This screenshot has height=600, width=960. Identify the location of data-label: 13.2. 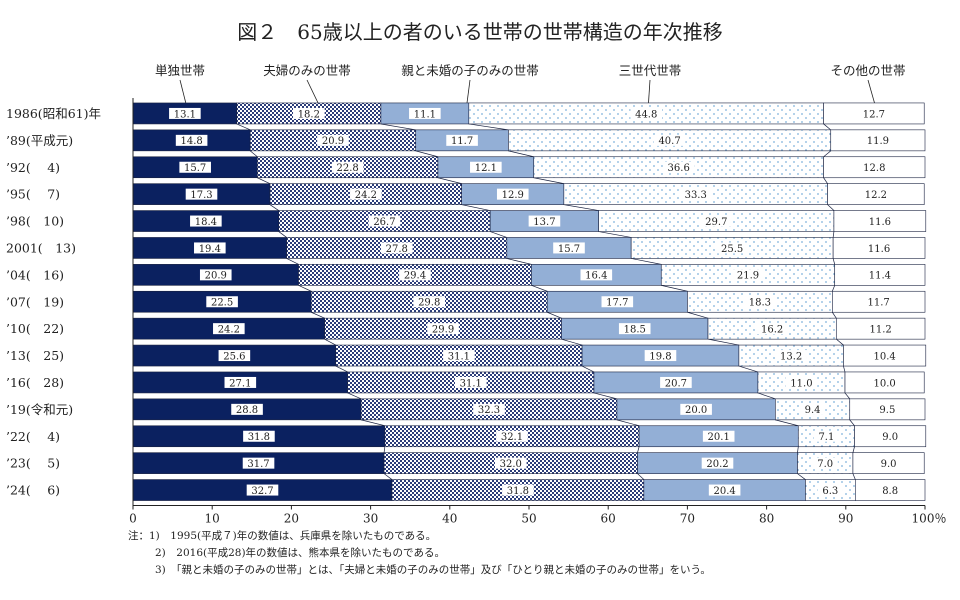
(791, 356).